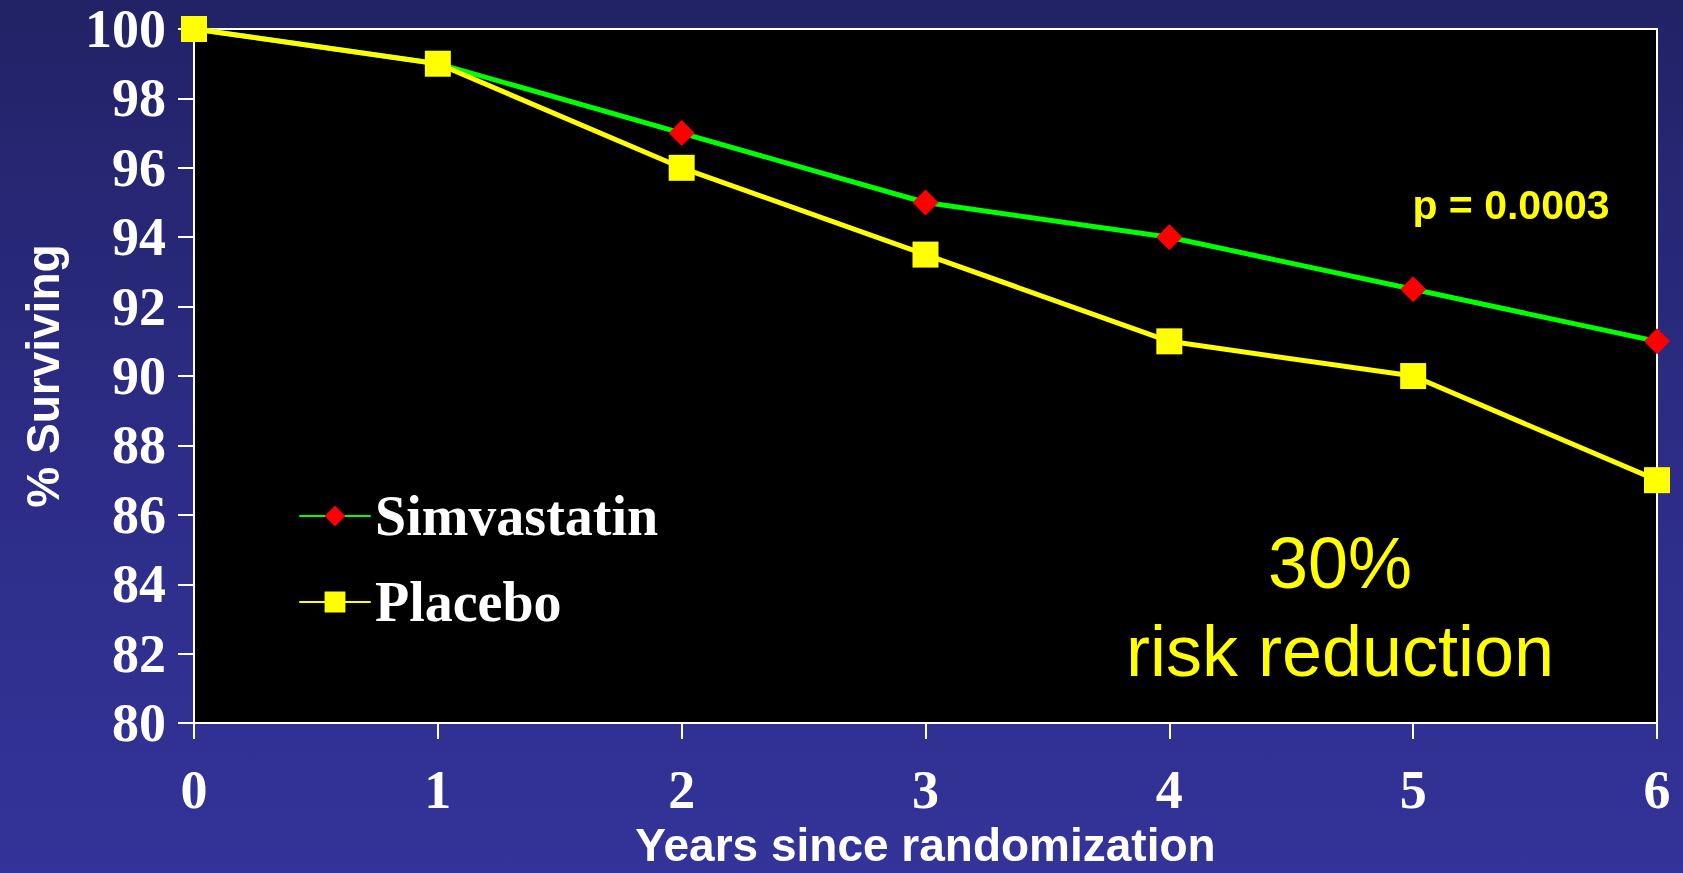 Image resolution: width=1683 pixels, height=873 pixels. Describe the element at coordinates (194, 790) in the screenshot. I see `x-tick-label: 0` at that location.